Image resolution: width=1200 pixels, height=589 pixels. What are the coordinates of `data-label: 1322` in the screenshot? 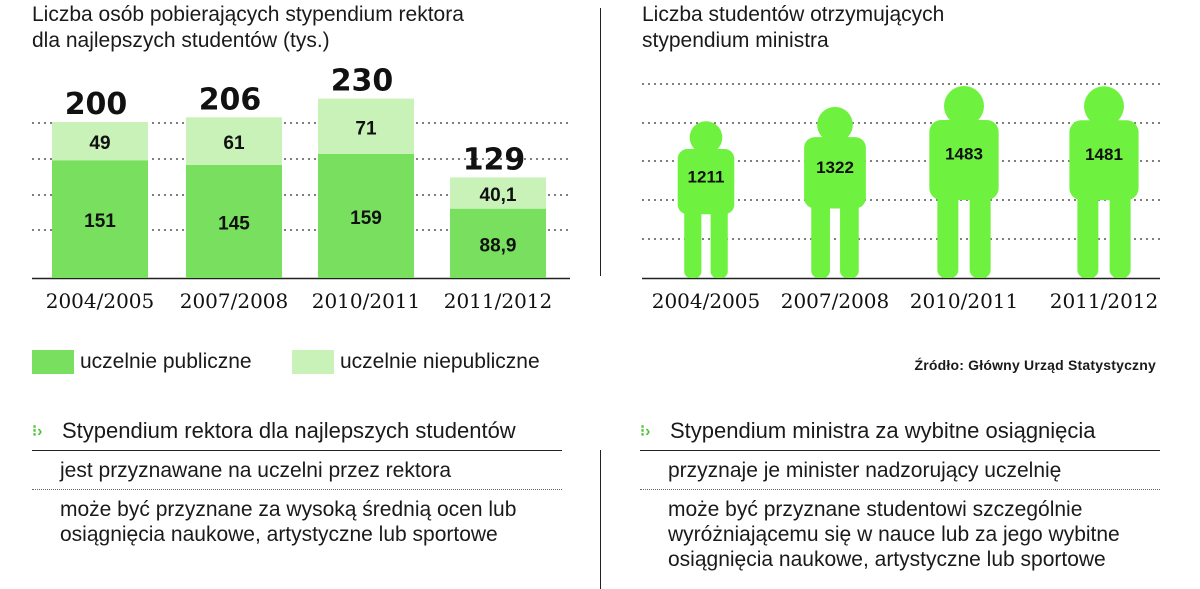 It's located at (835, 167).